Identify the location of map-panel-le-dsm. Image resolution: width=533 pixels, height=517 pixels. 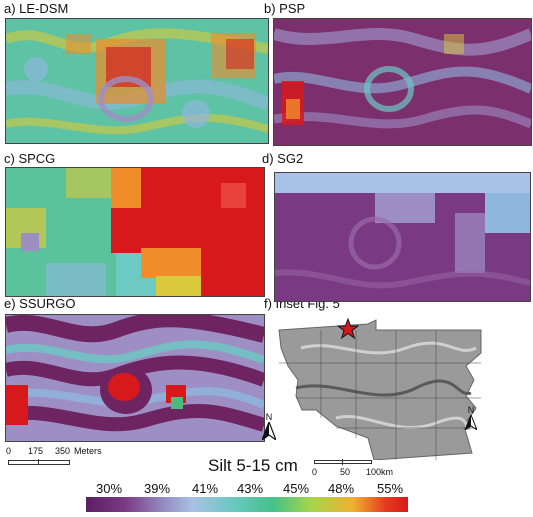
(137, 81).